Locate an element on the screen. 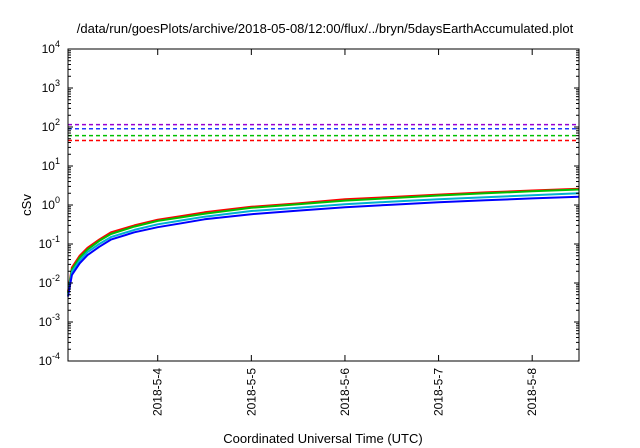 The image size is (640, 448). x-tick-label: 2018-5-7 is located at coordinates (439, 392).